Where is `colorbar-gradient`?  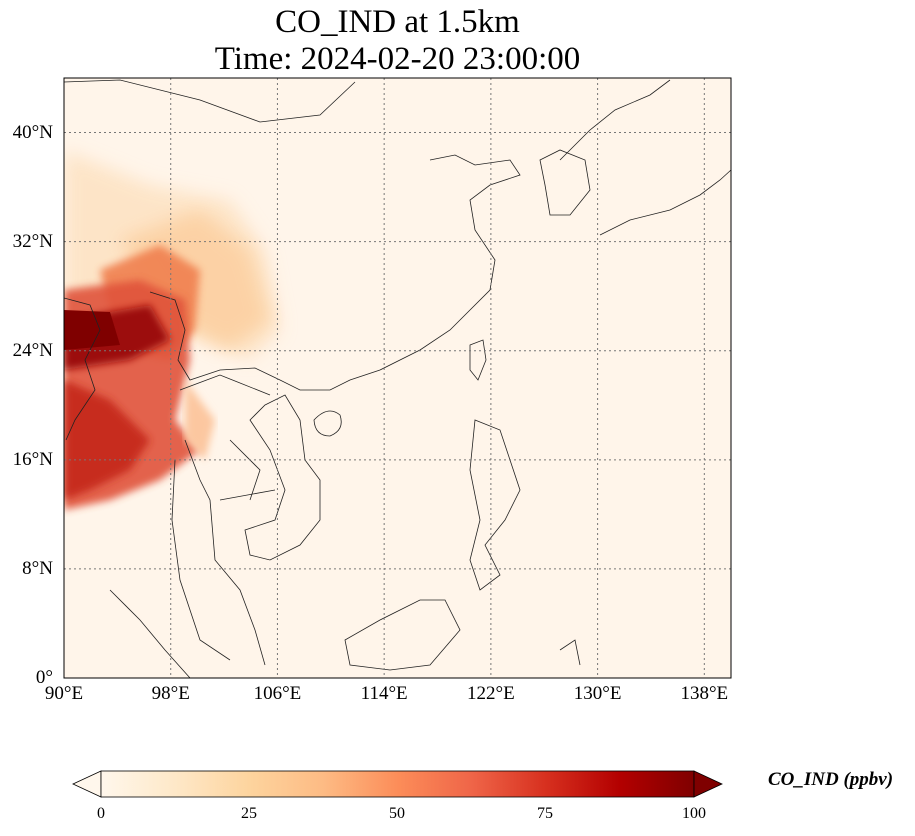 colorbar-gradient is located at coordinates (397, 784).